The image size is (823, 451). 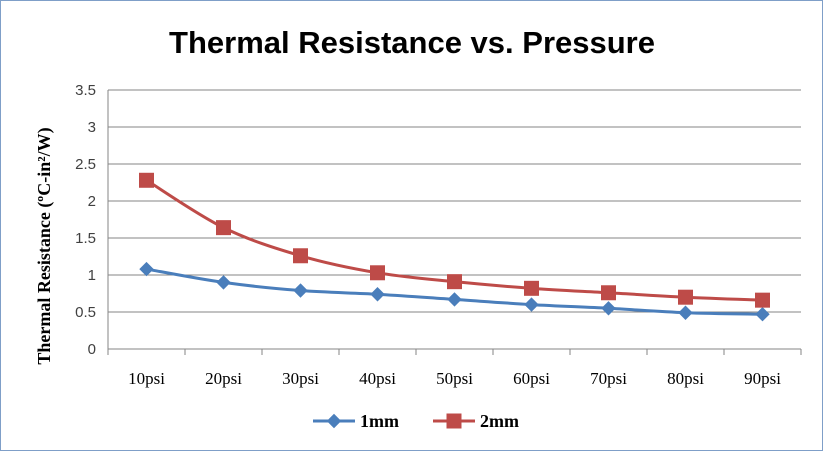 I want to click on y-tick-label: 3, so click(x=92, y=127).